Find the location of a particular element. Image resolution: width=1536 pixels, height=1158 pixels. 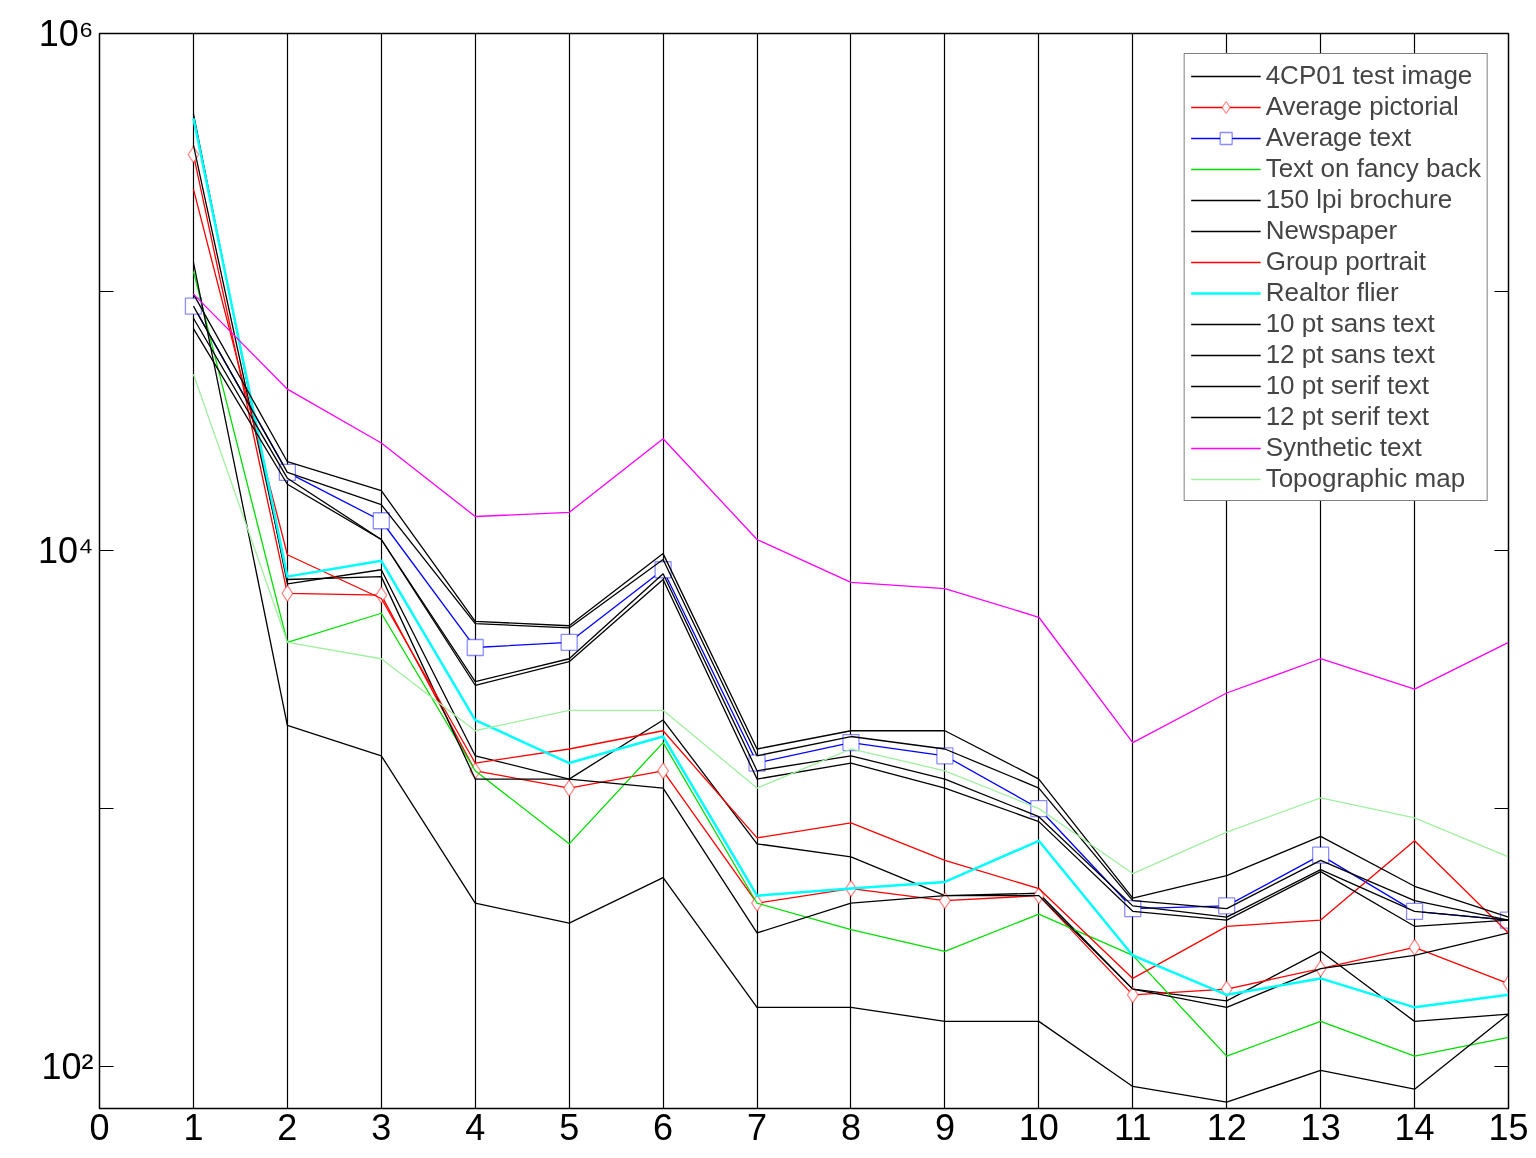

legend-label: Group portrait is located at coordinates (1346, 261).